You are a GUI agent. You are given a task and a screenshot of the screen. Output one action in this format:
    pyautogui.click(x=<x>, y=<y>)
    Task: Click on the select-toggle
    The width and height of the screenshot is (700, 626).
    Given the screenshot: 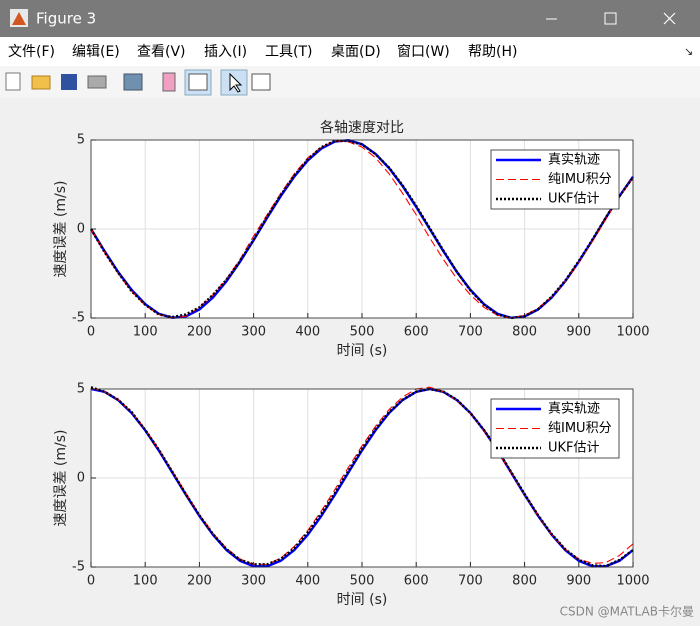 What is the action you would take?
    pyautogui.click(x=234, y=82)
    